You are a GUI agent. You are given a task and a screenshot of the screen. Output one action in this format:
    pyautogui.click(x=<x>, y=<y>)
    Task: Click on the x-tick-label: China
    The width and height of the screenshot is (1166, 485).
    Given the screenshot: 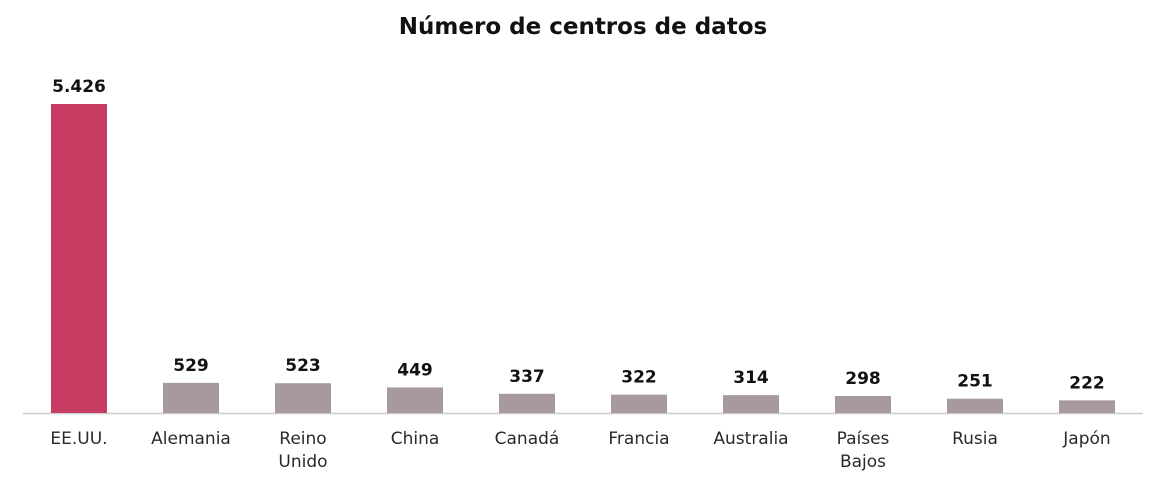 What is the action you would take?
    pyautogui.click(x=415, y=439)
    